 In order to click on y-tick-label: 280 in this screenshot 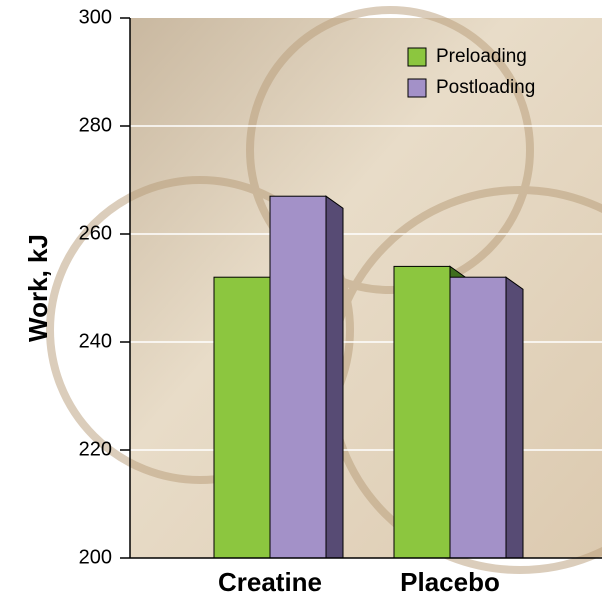, I will do `click(95, 125)`.